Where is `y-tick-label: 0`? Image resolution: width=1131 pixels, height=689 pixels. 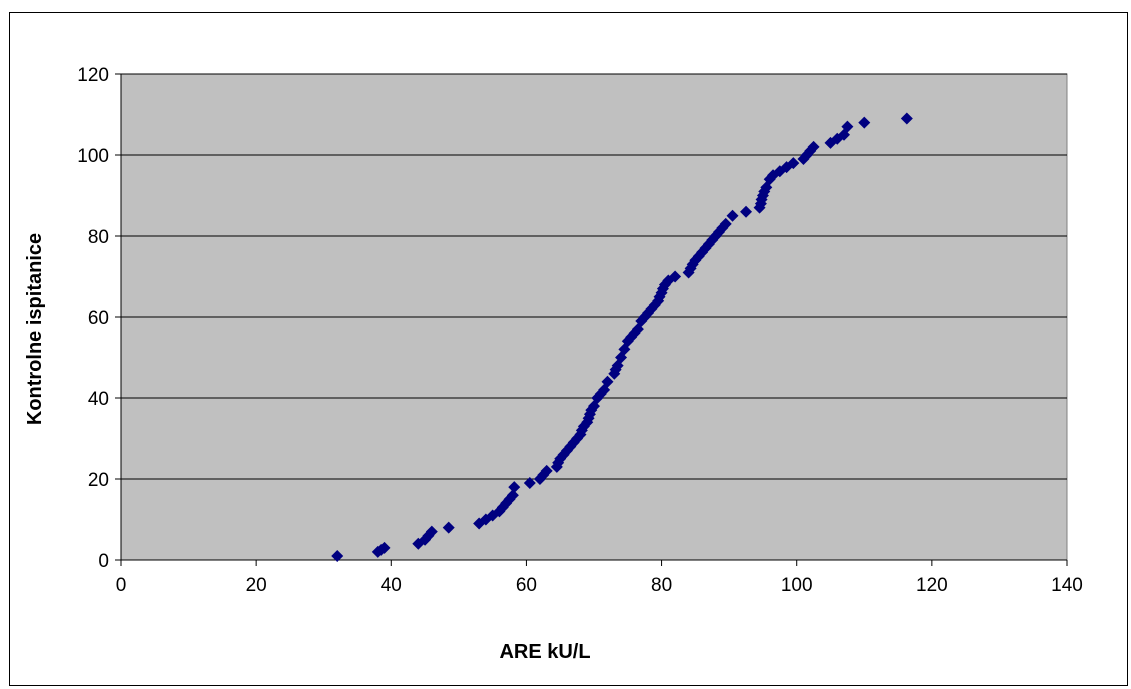
y-tick-label: 0 is located at coordinates (103, 561).